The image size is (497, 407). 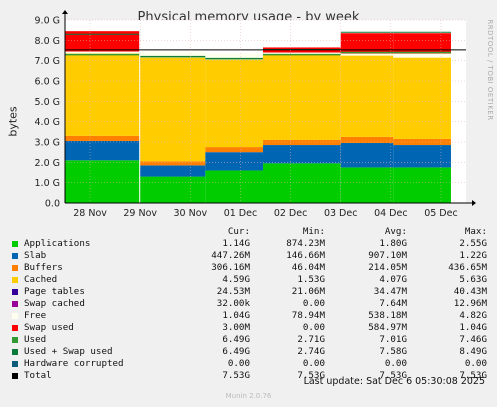 What do you see at coordinates (473, 243) in the screenshot?
I see `legend-max-value: 2.55G` at bounding box center [473, 243].